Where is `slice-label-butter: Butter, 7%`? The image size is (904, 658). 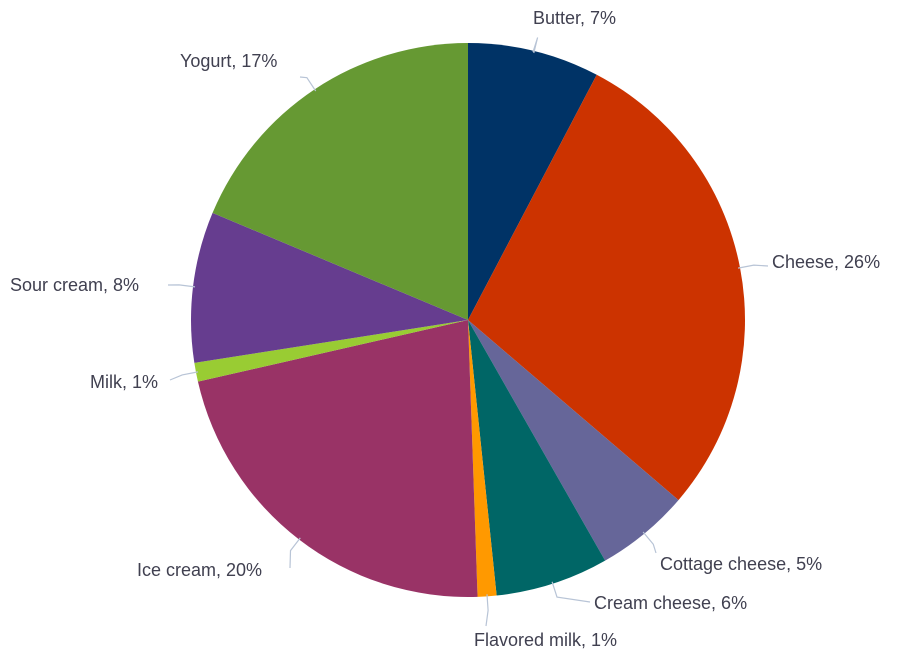
slice-label-butter: Butter, 7% is located at coordinates (574, 18).